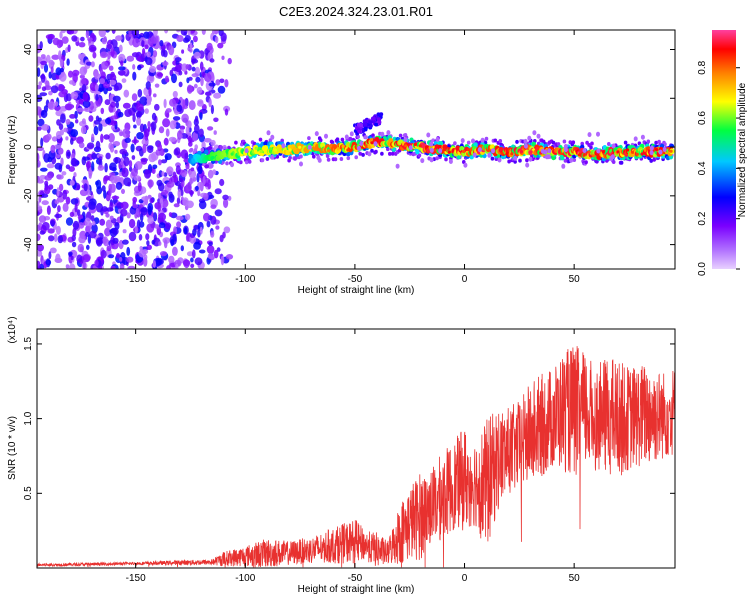  I want to click on colorbar-tick-label: 0.6, so click(702, 118).